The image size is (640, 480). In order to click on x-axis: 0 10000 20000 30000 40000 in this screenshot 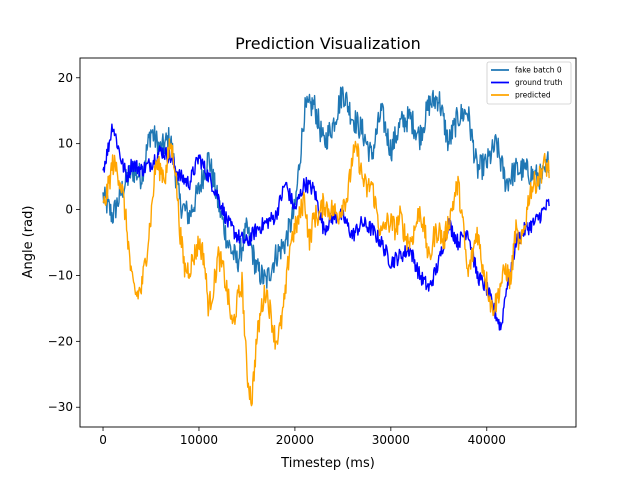, I will do `click(302, 437)`.